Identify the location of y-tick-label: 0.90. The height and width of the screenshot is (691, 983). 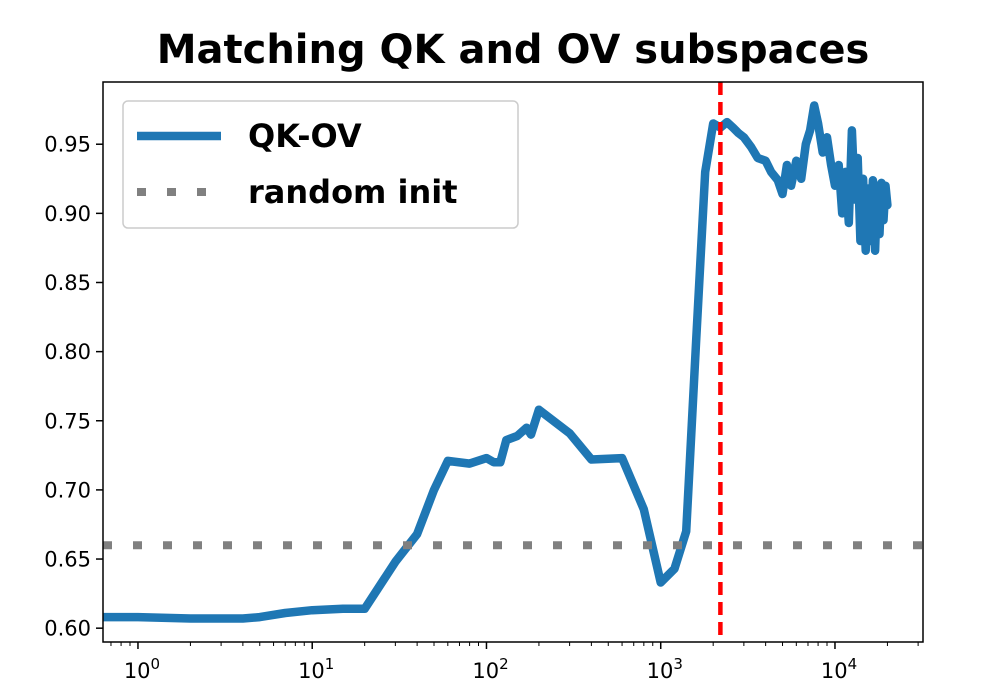
(67, 214).